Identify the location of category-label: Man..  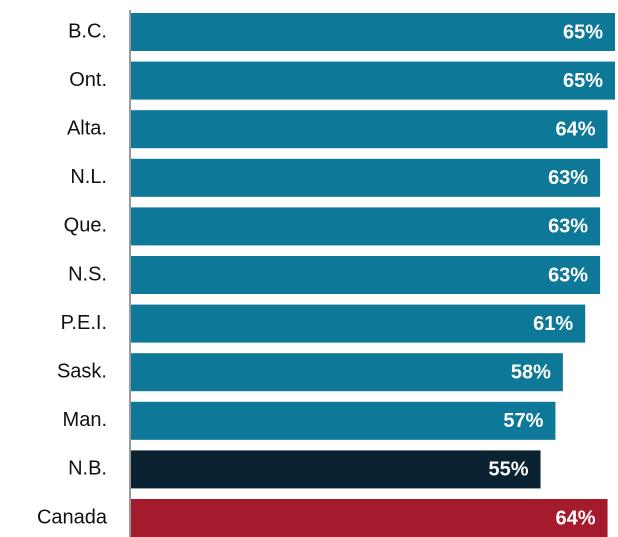
(85, 420).